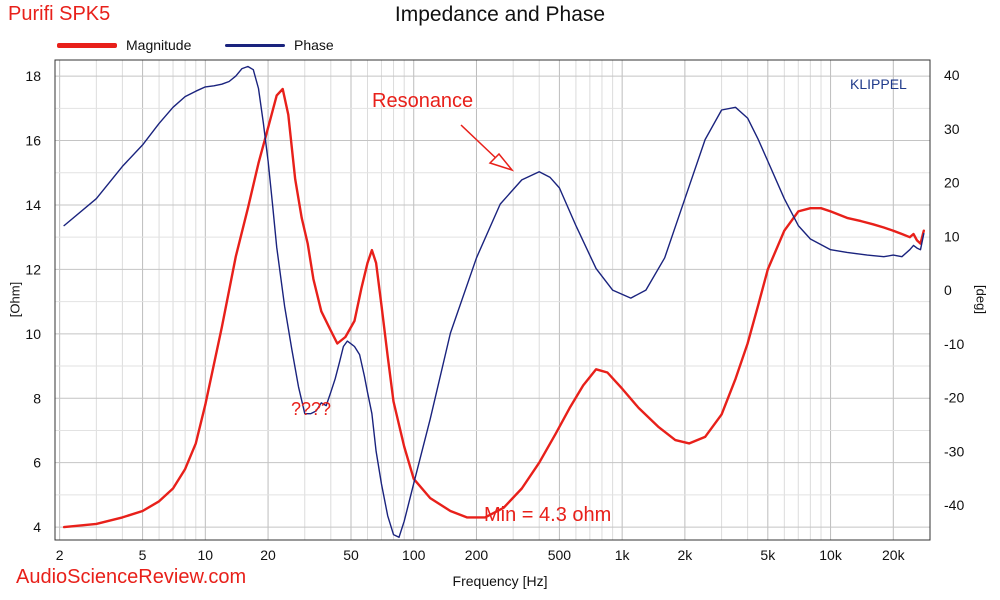 The height and width of the screenshot is (600, 1000). I want to click on y-tick-label-left: 10, so click(33, 334).